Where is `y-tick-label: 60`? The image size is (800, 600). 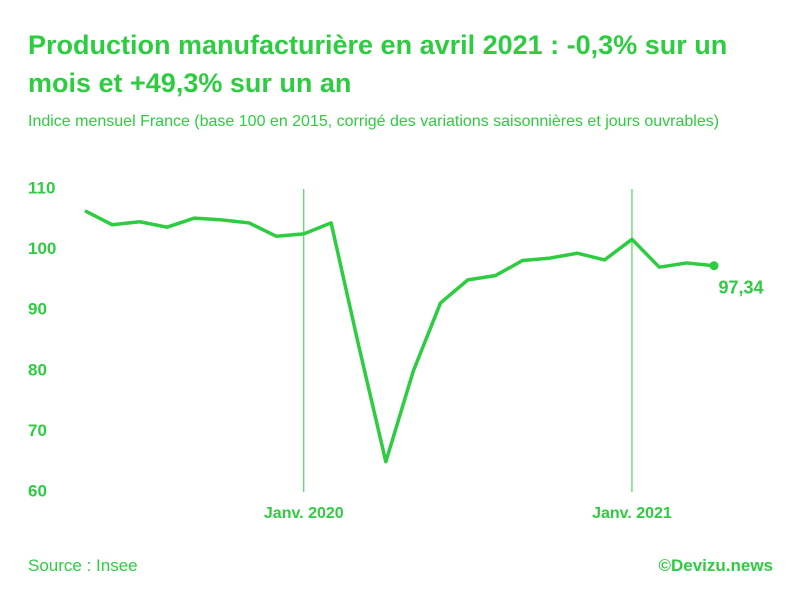
y-tick-label: 60 is located at coordinates (37, 490).